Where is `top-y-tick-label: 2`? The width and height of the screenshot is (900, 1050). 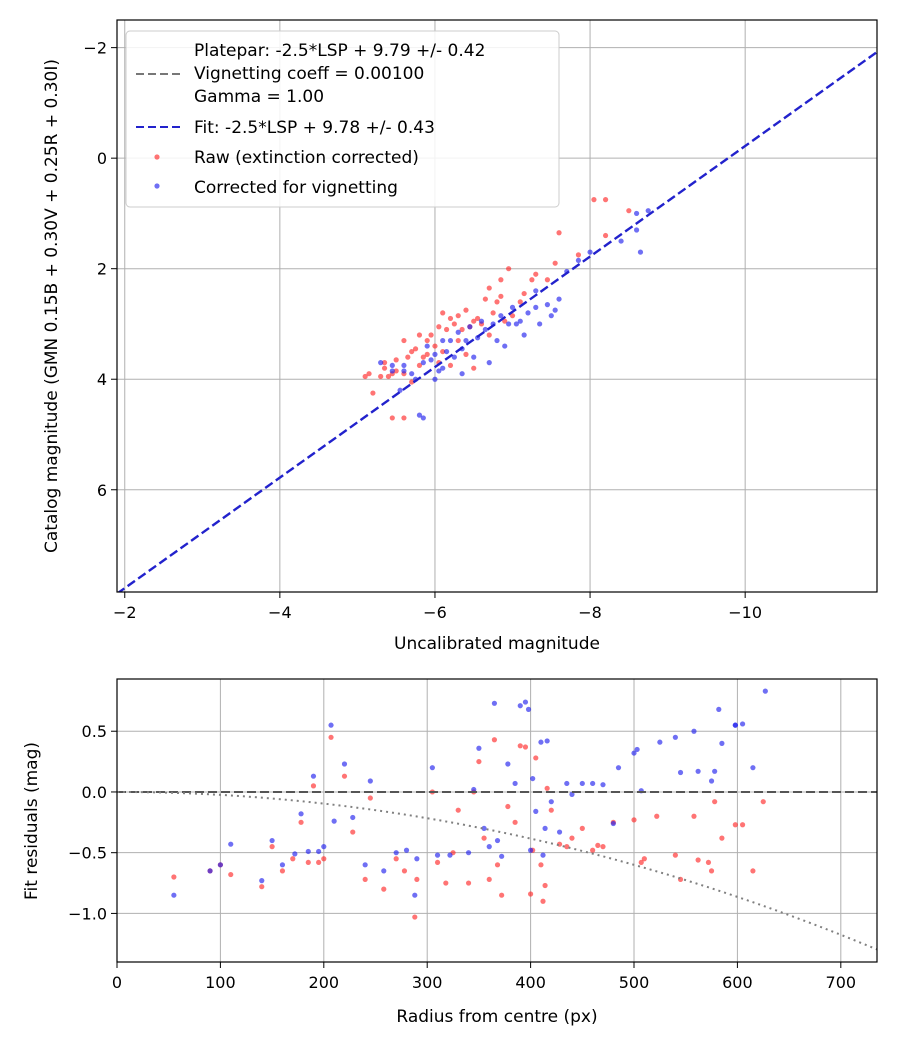
top-y-tick-label: 2 is located at coordinates (102, 269).